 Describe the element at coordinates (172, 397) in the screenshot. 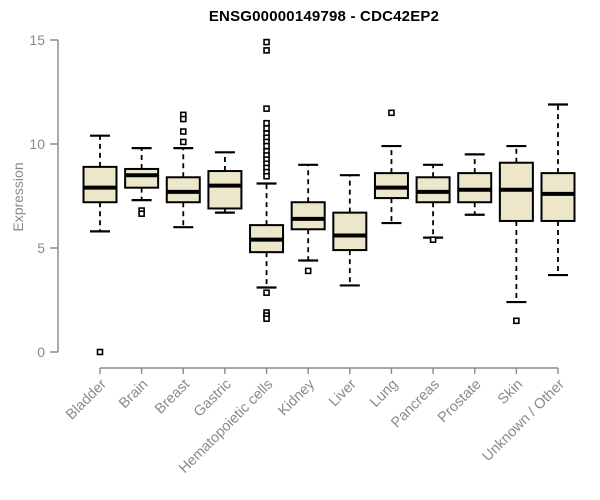

I see `x-category-label-breast: Breast` at that location.